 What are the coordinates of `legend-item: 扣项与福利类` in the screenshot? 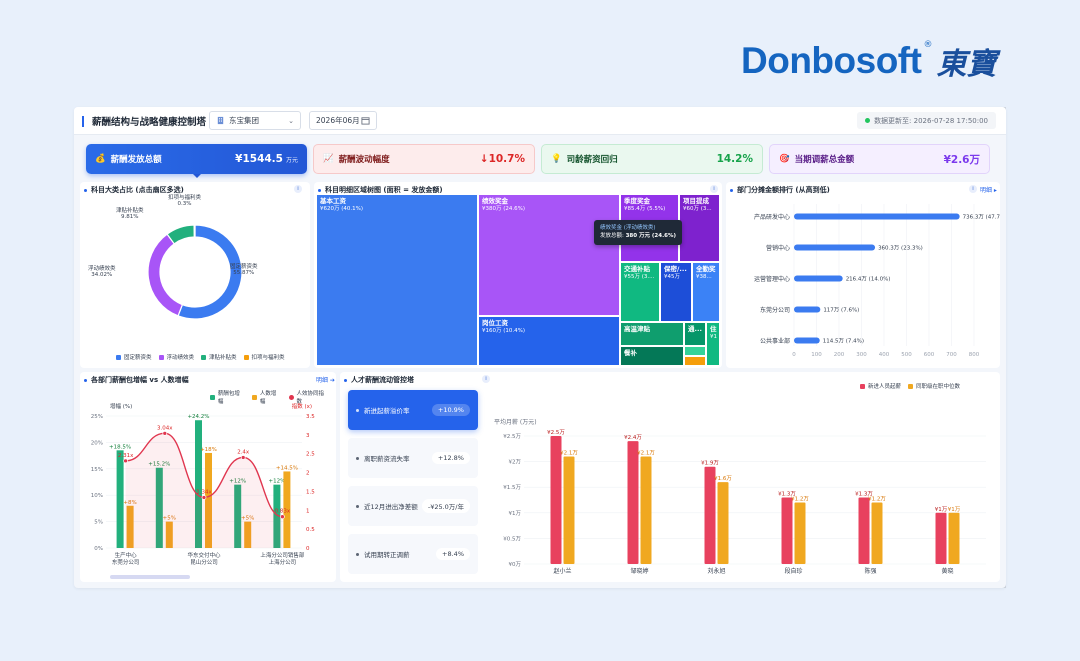 It's located at (264, 357).